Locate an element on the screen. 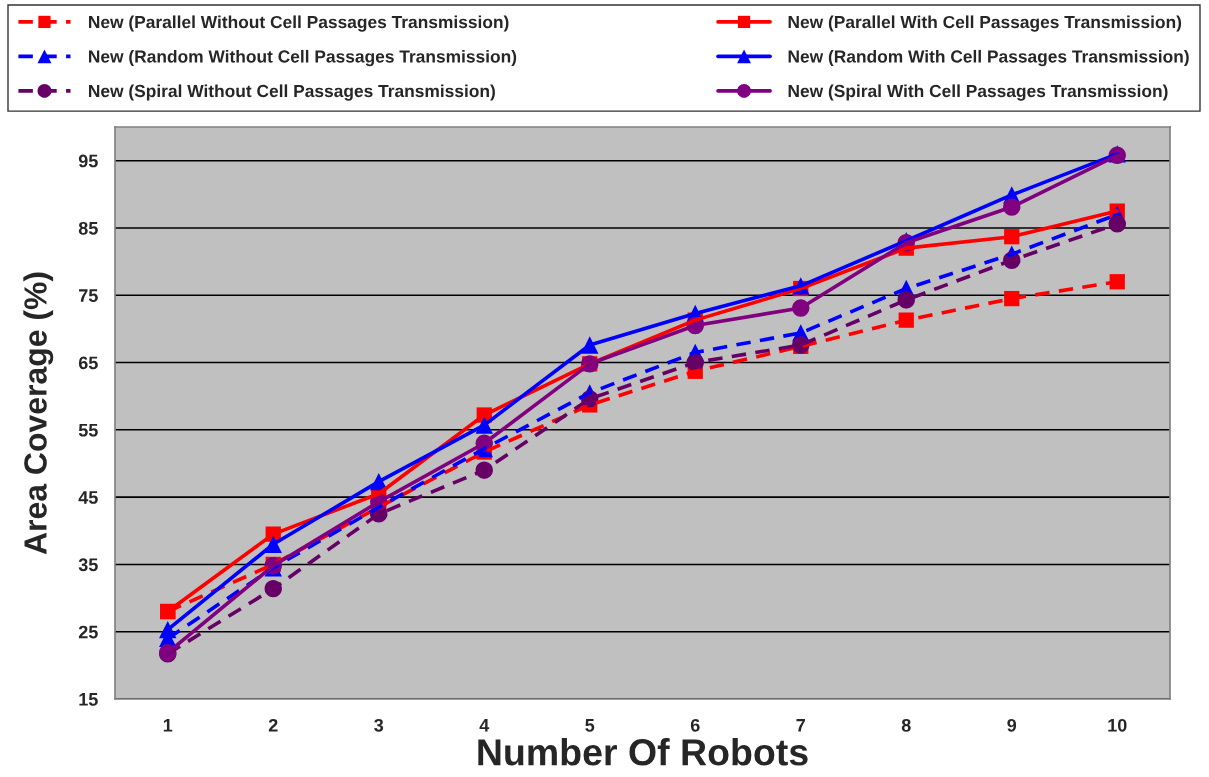  legend-label: New (Parallel With Cell Passages Transmission) is located at coordinates (985, 23).